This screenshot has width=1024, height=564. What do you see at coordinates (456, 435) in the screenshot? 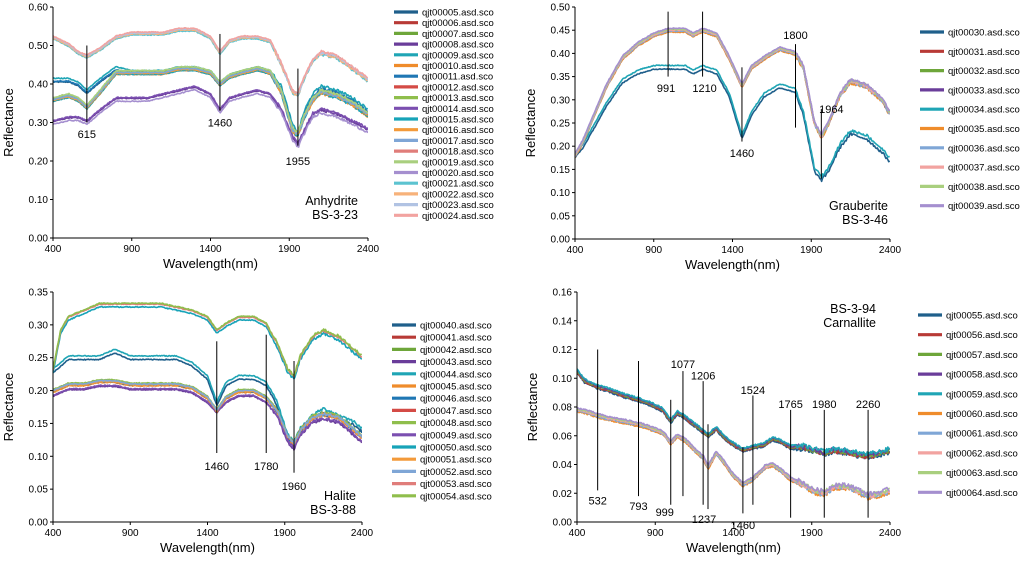
I see `legend-entry: qjt00049.asd.sco` at bounding box center [456, 435].